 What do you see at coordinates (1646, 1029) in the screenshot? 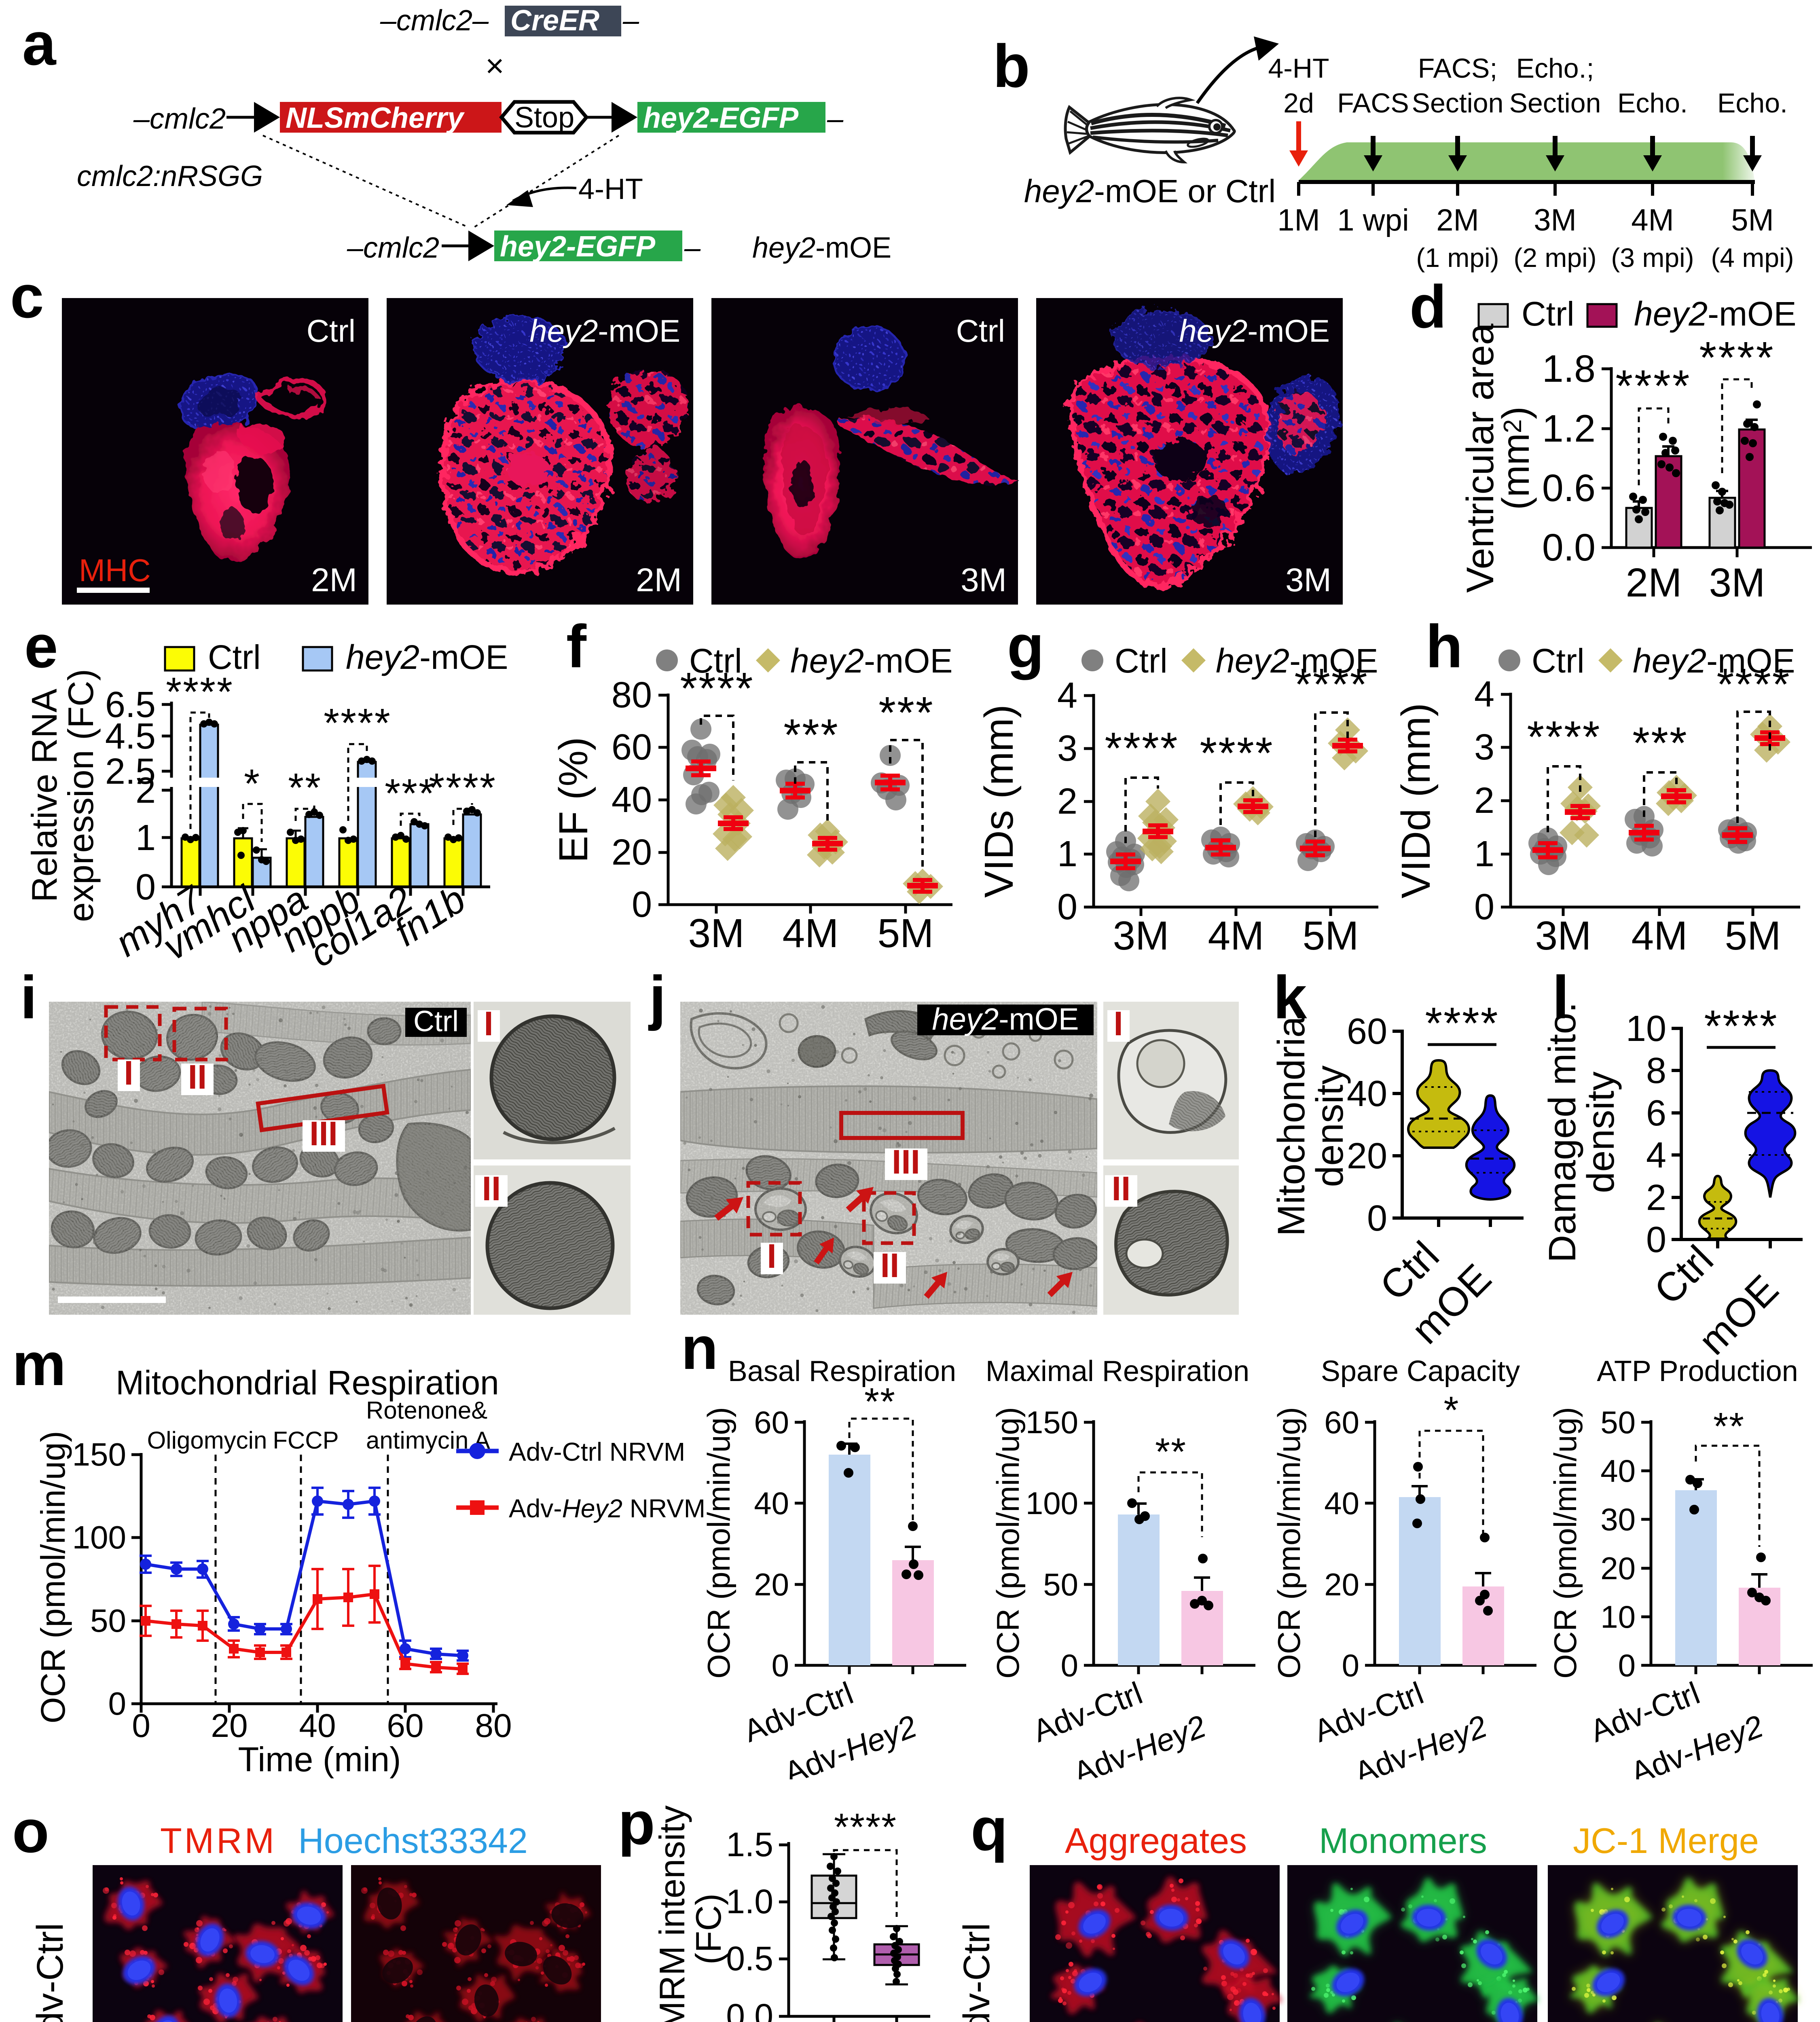
I see `svg-text: 10` at bounding box center [1646, 1029].